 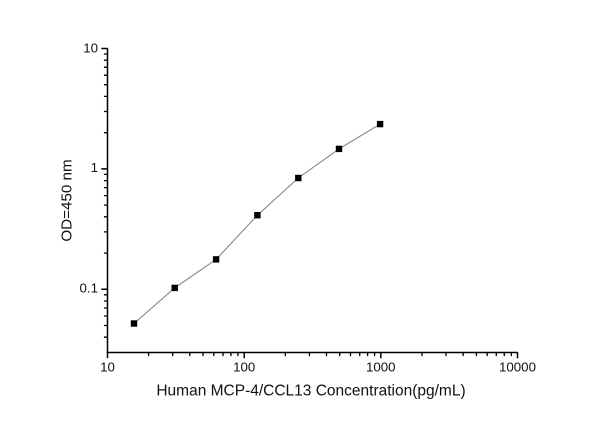 I want to click on svg-text: OD=450 nm, so click(x=67, y=200).